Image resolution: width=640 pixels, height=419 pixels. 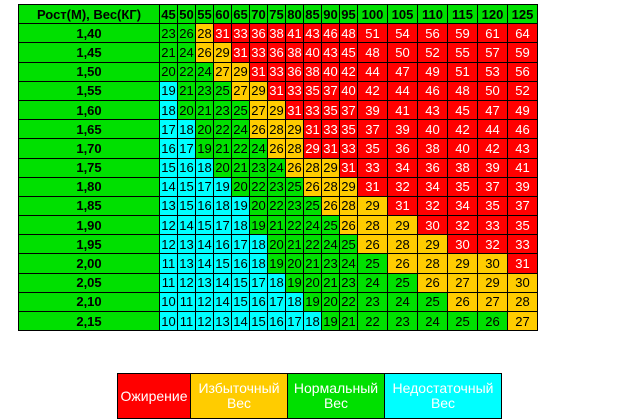 What do you see at coordinates (186, 282) in the screenshot?
I see `bmi-cell: 12` at bounding box center [186, 282].